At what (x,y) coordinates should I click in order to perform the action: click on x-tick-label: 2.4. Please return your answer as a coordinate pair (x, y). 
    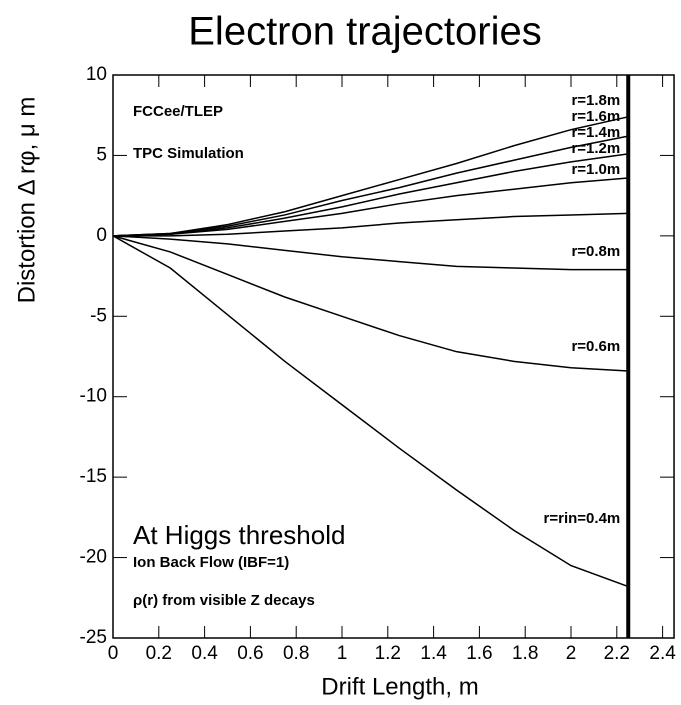
    Looking at the image, I should click on (662, 653).